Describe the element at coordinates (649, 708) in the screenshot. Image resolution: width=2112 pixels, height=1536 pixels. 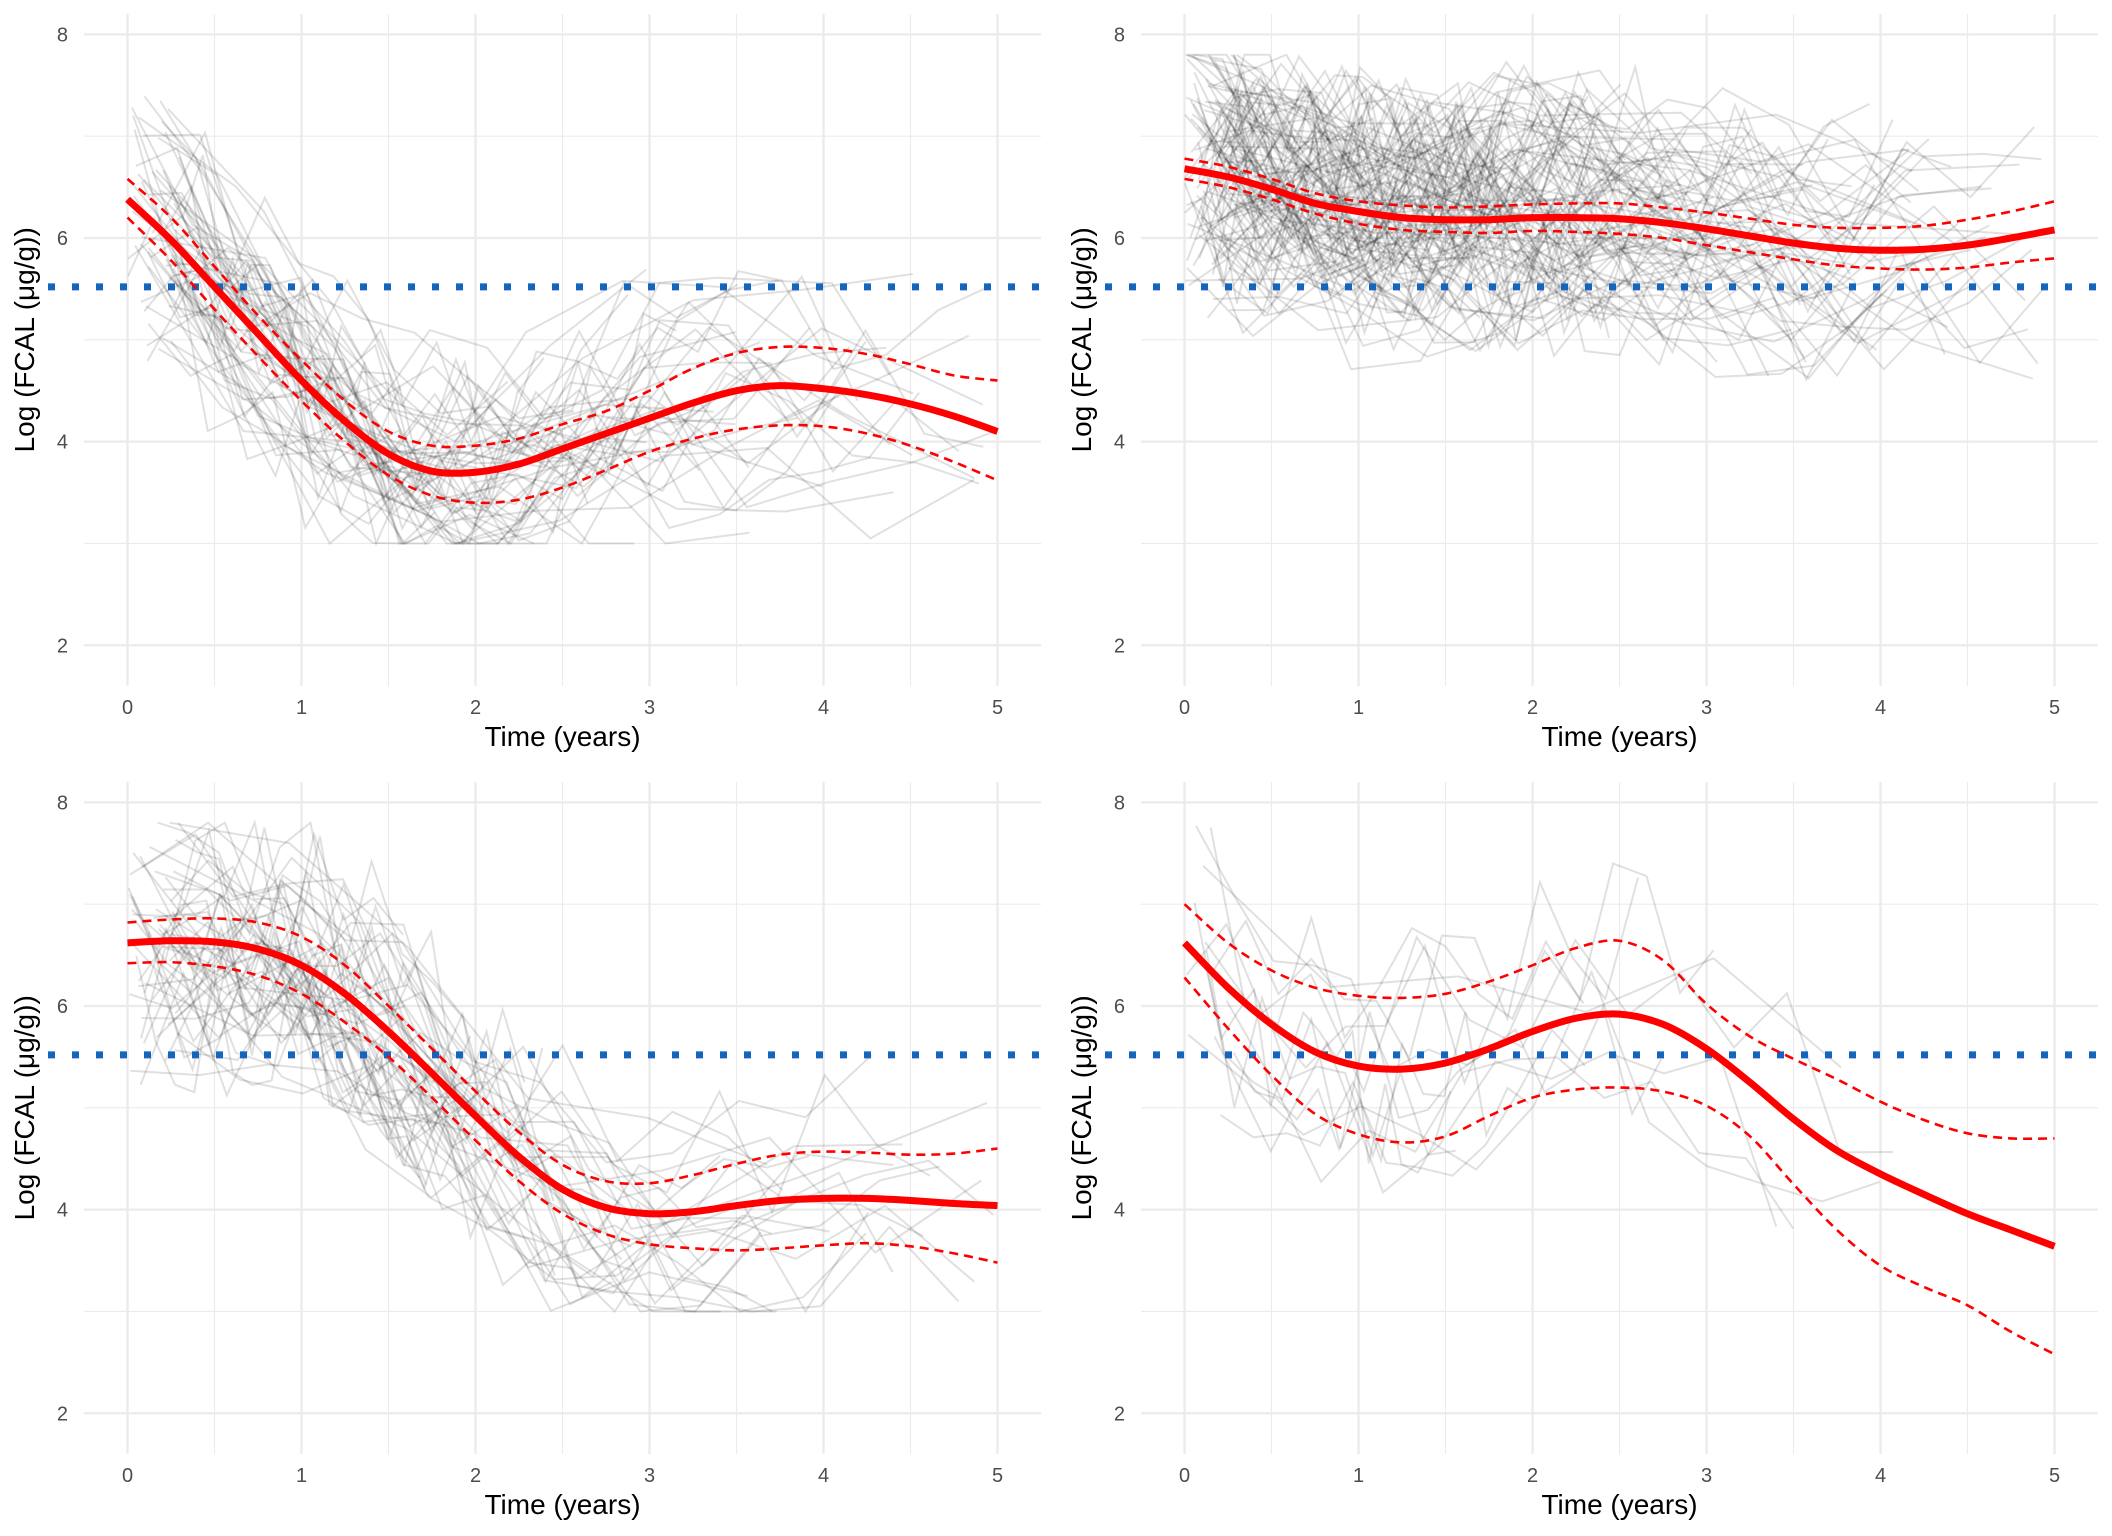
I see `x-tick-label: 3` at that location.